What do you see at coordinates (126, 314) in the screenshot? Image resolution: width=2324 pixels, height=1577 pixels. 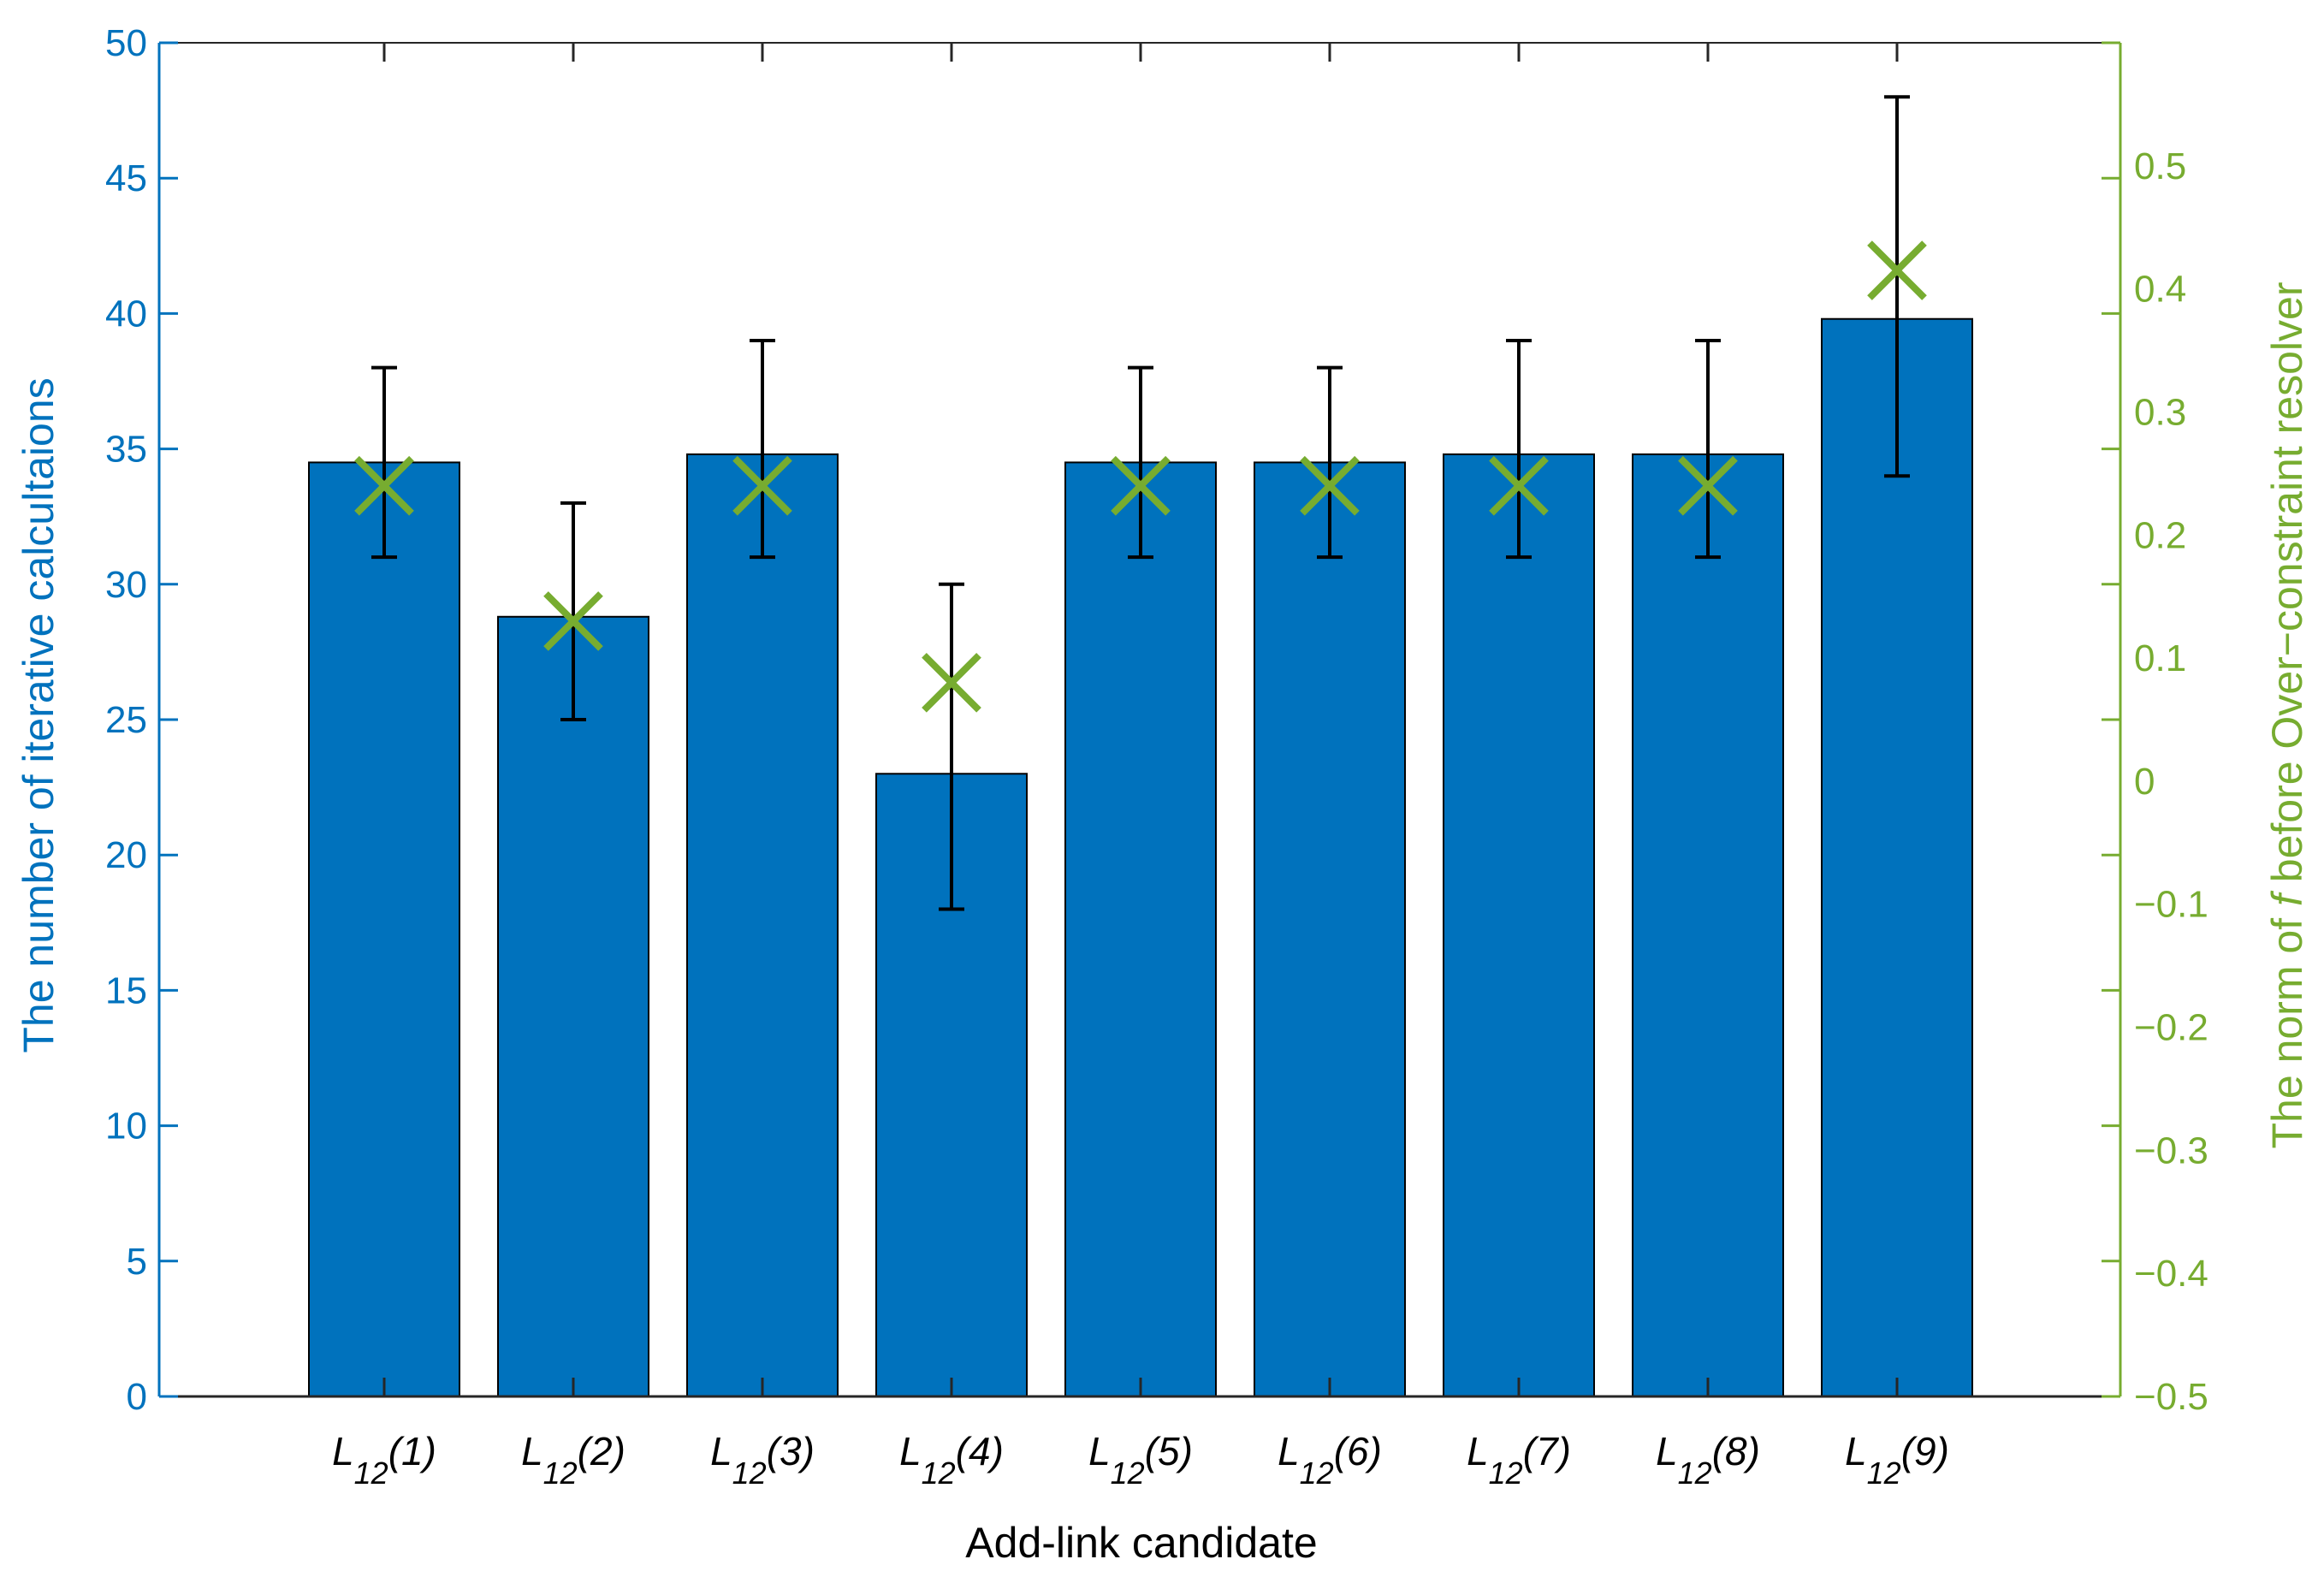 I see `left-tick-label: 40` at bounding box center [126, 314].